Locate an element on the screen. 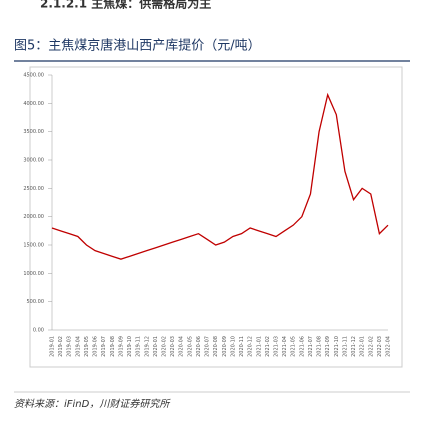  y-tick-label: 500.00 is located at coordinates (36, 302).